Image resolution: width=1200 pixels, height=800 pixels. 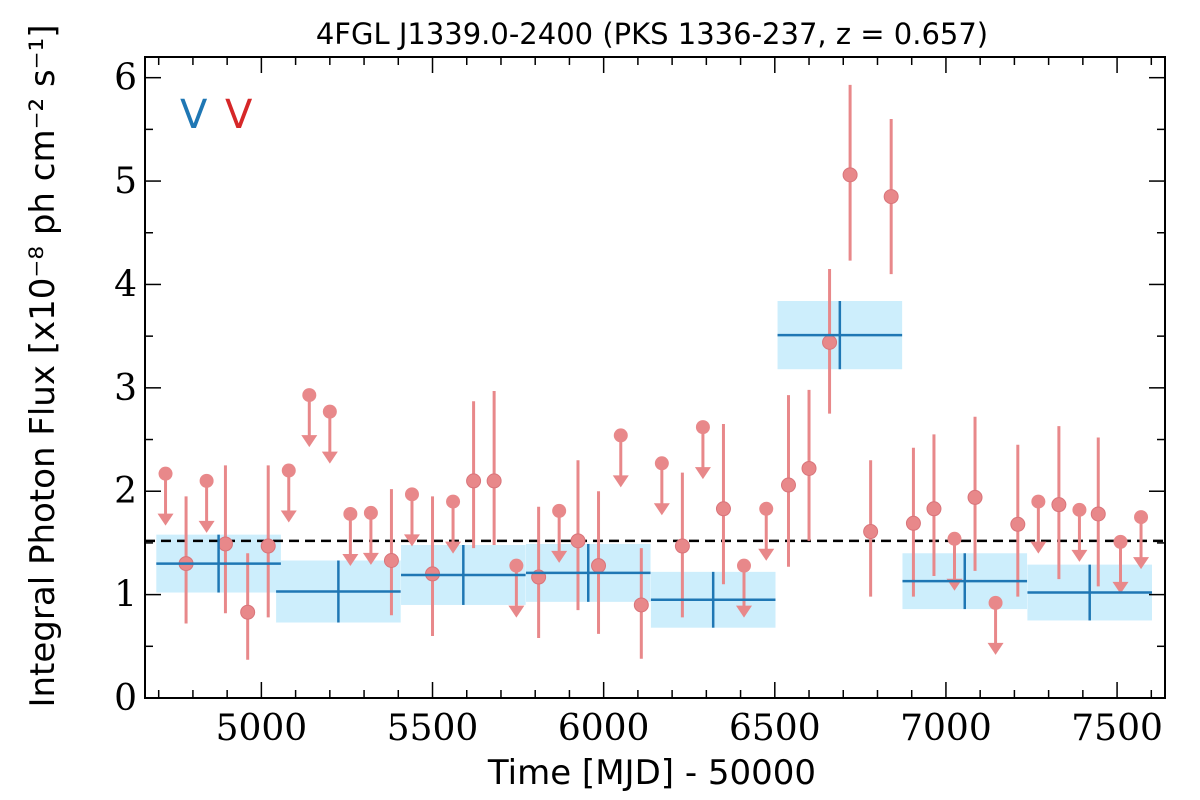 I want to click on x-tick-label-1: 5500, so click(x=433, y=728).